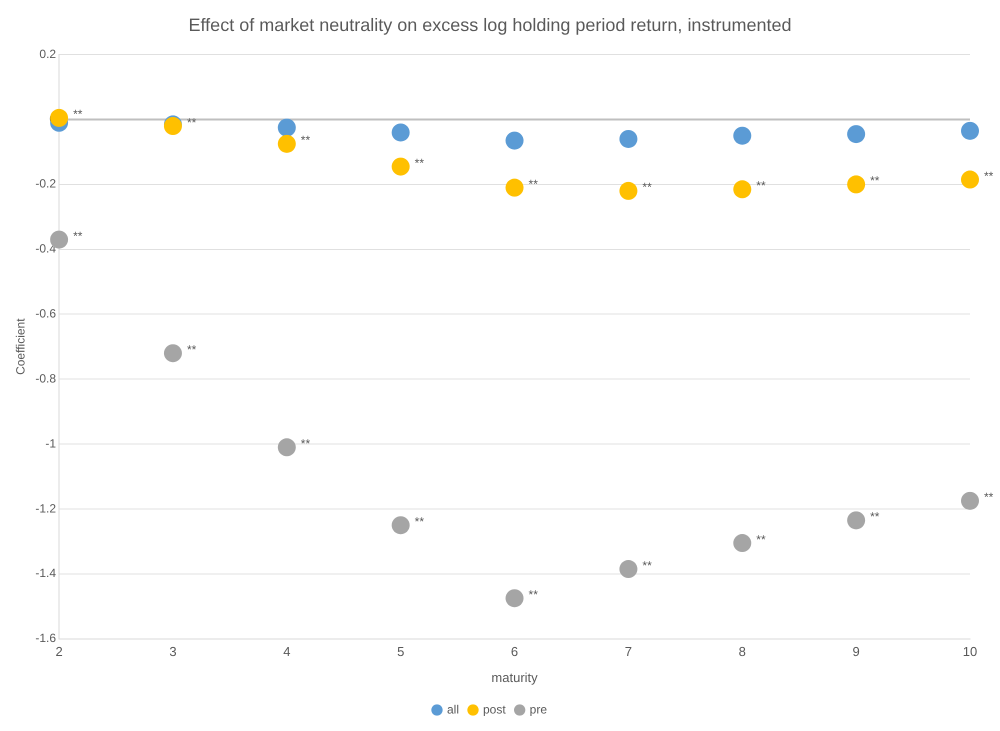  What do you see at coordinates (45, 313) in the screenshot?
I see `y-tick-label: -0.6` at bounding box center [45, 313].